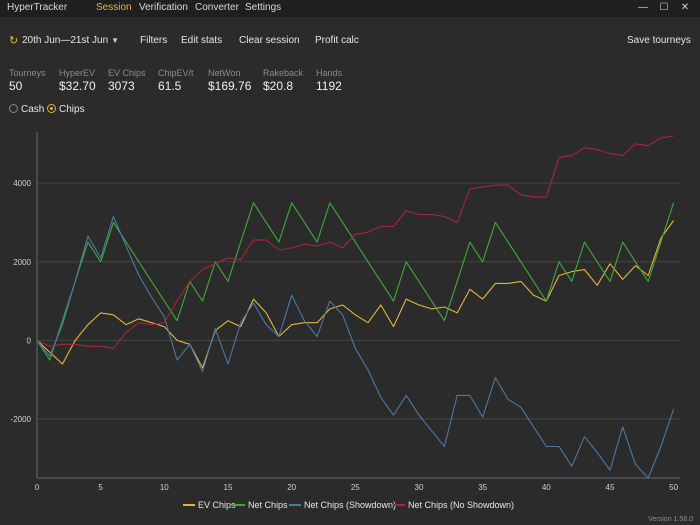 This screenshot has width=700, height=525. Describe the element at coordinates (21, 419) in the screenshot. I see `y-tick-label: -2000` at that location.